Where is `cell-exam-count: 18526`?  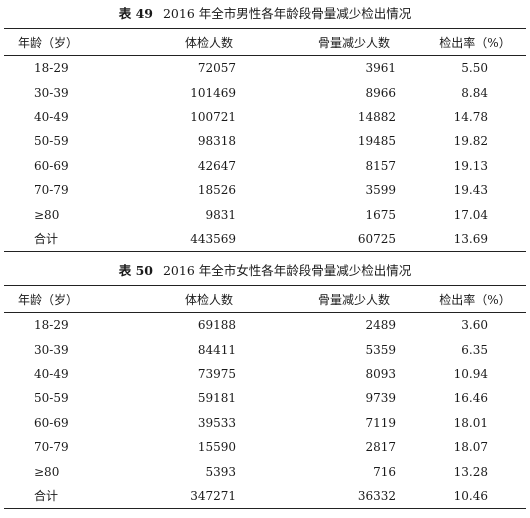 cell-exam-count: 18526 is located at coordinates (216, 190).